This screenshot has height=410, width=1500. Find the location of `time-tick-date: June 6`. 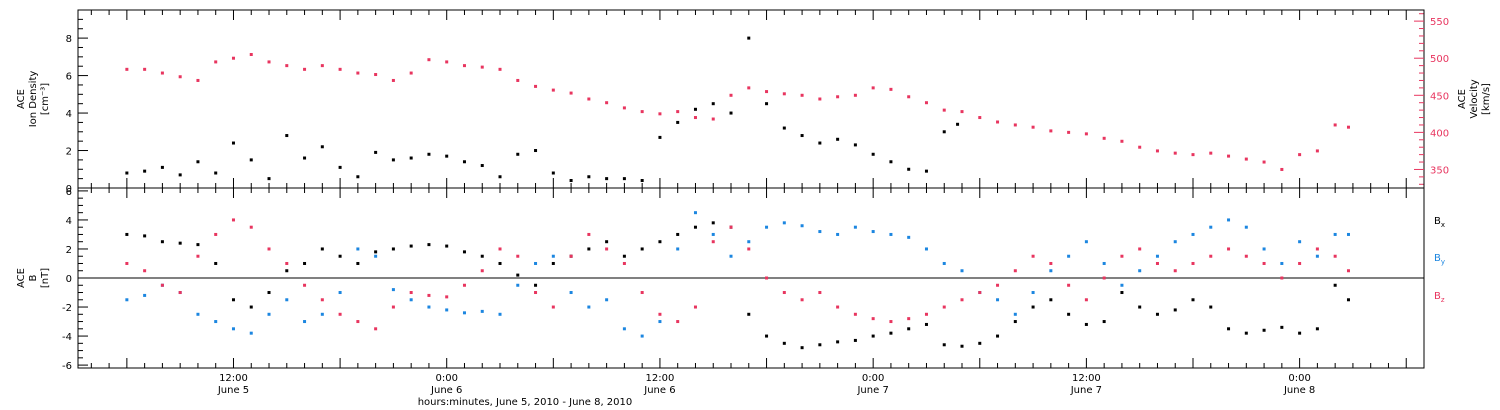

time-tick-date: June 6 is located at coordinates (659, 390).